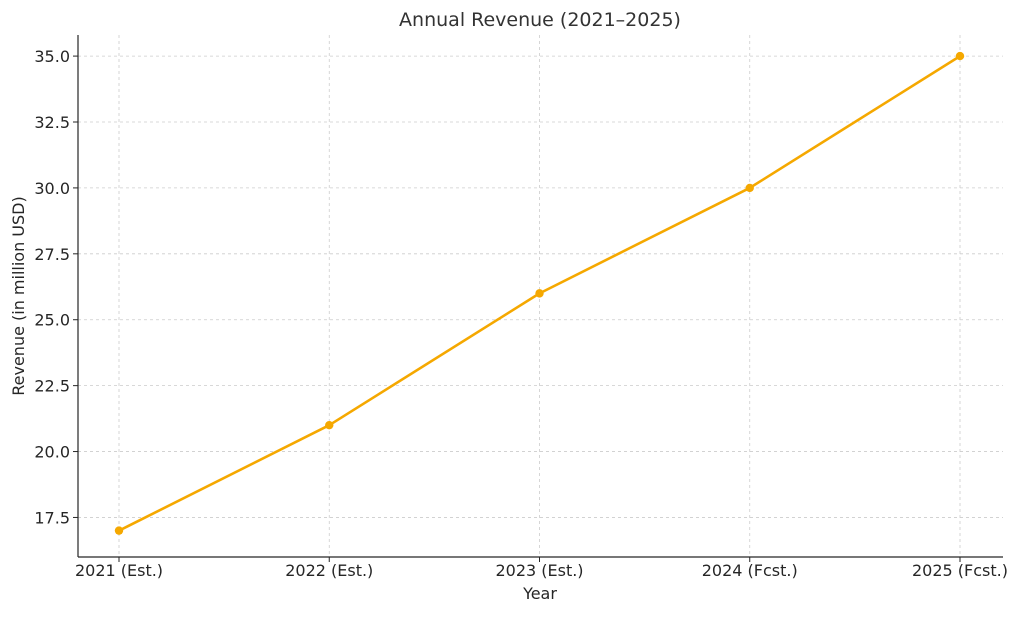 This screenshot has width=1023, height=617. Describe the element at coordinates (329, 570) in the screenshot. I see `x-tick-label: 2022 (Est.)` at that location.